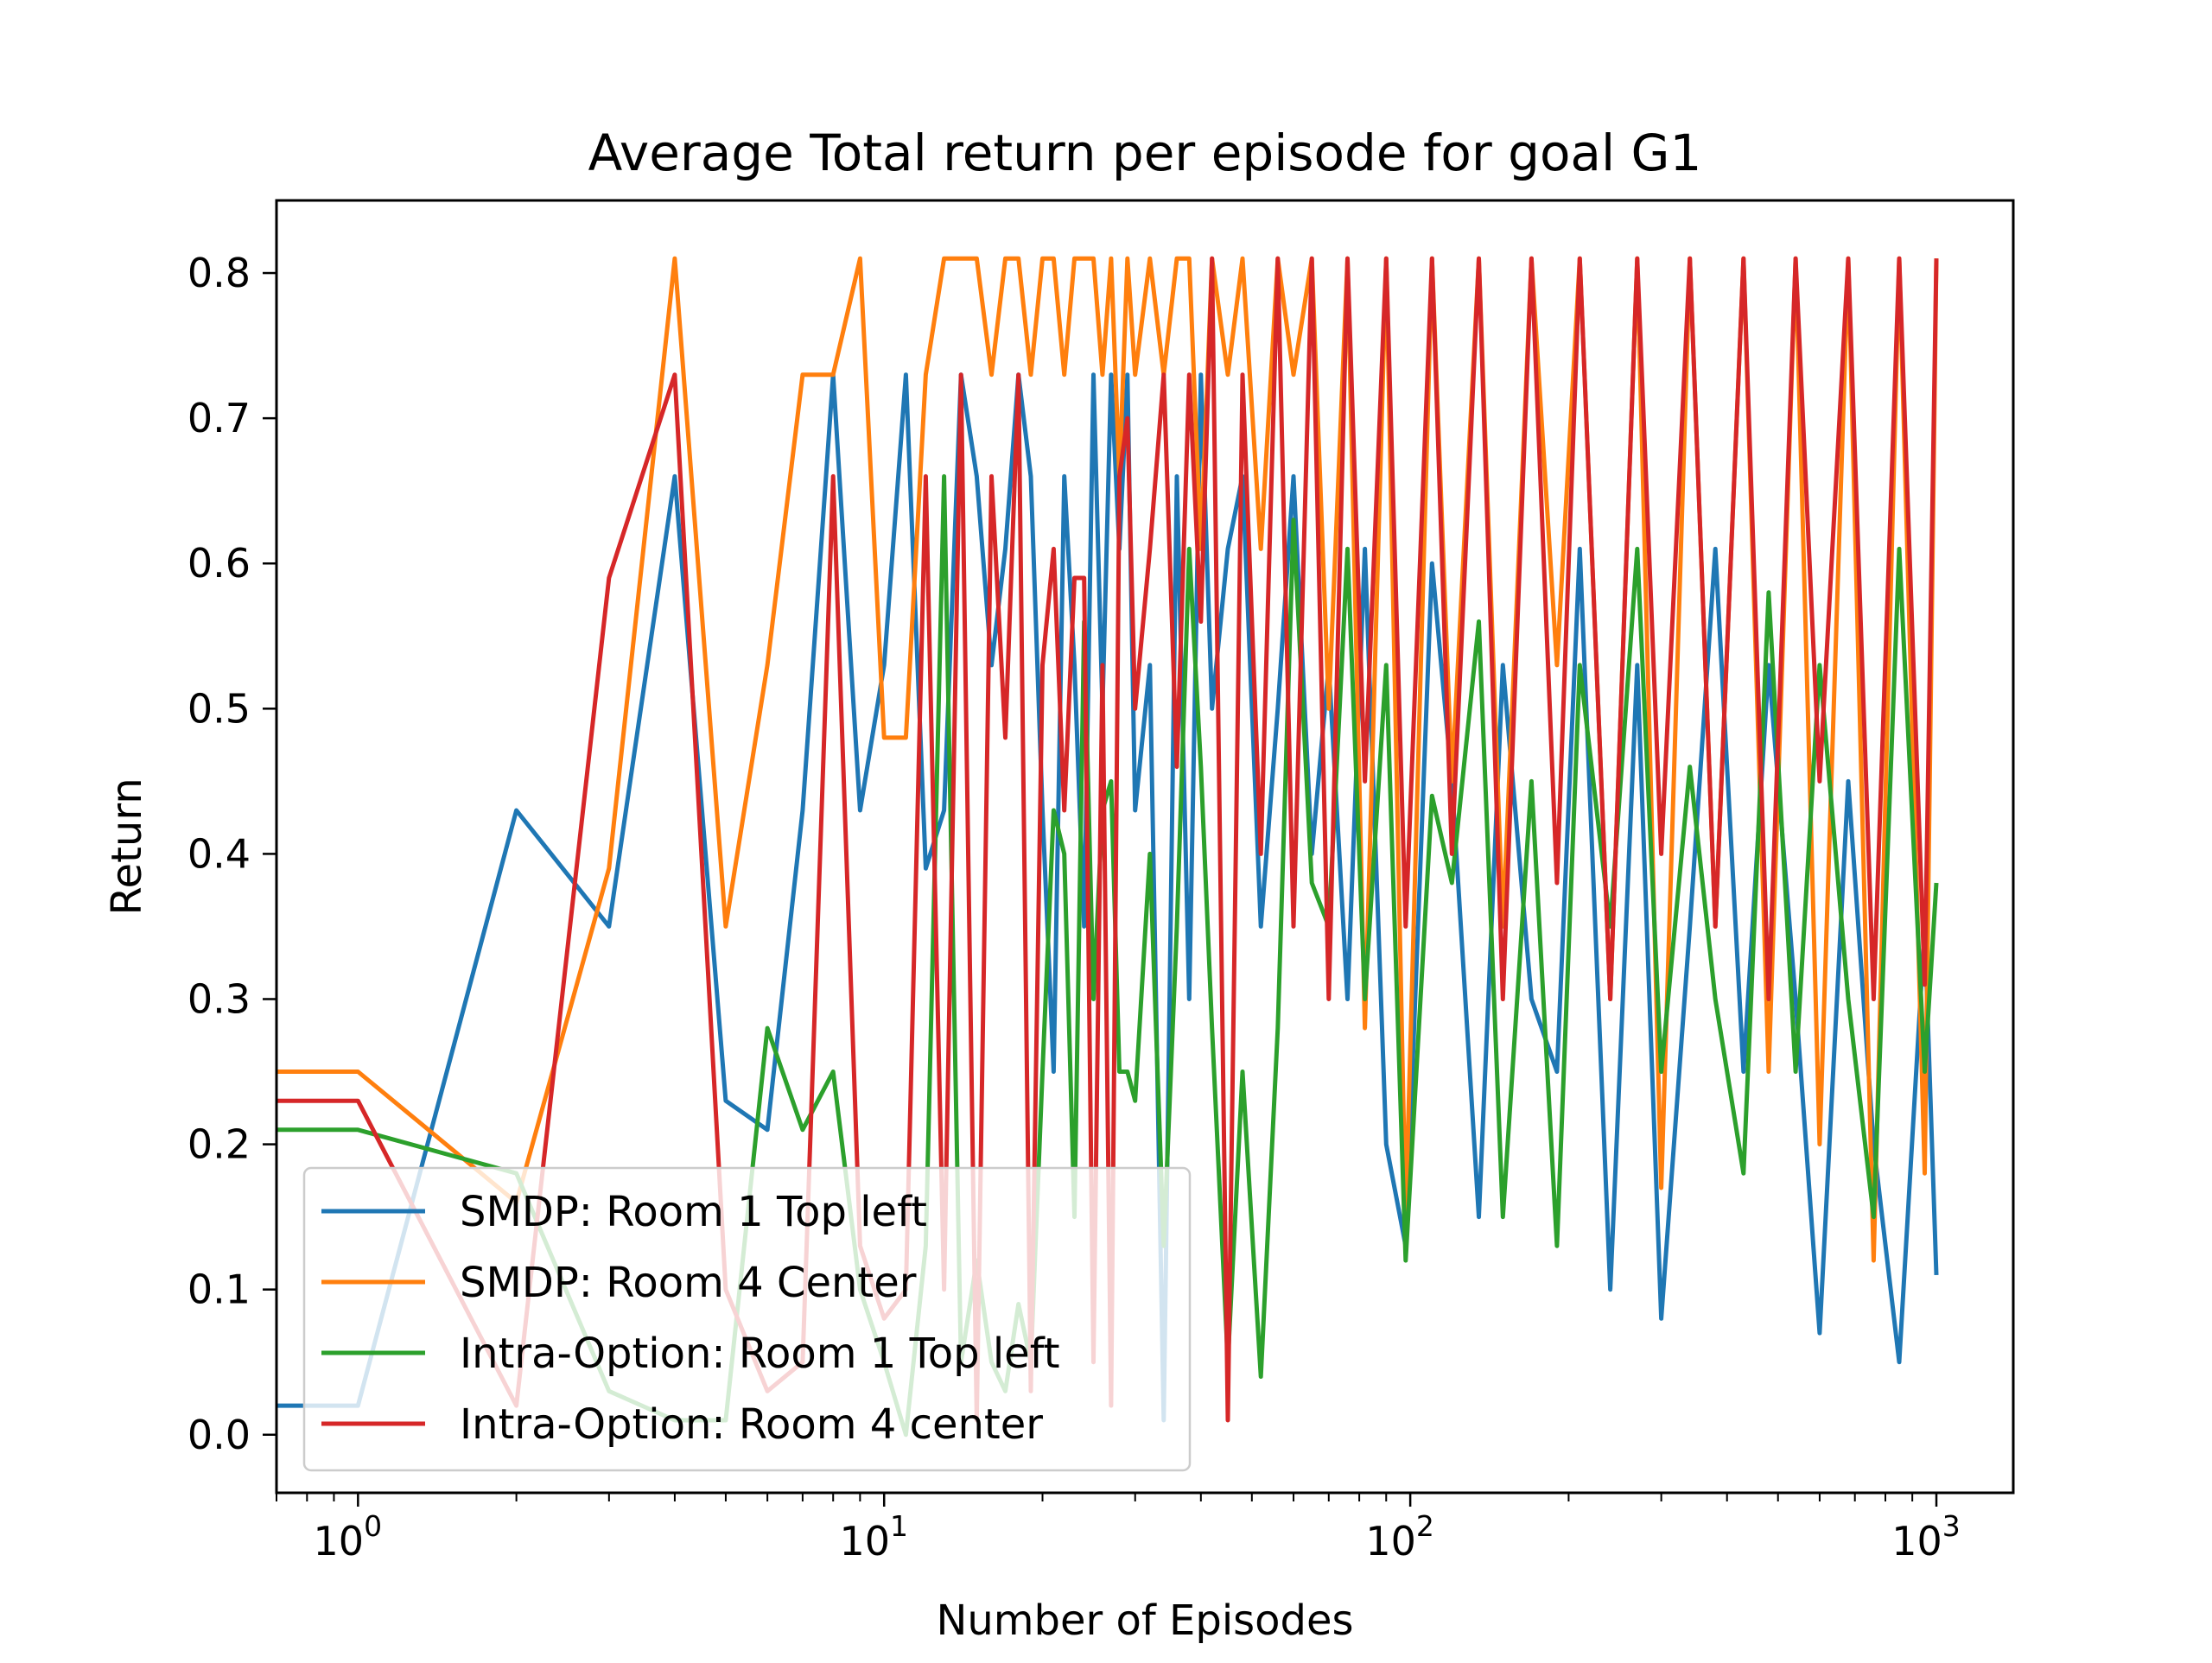  Describe the element at coordinates (219, 999) in the screenshot. I see `y-tick-label: 0.3` at that location.